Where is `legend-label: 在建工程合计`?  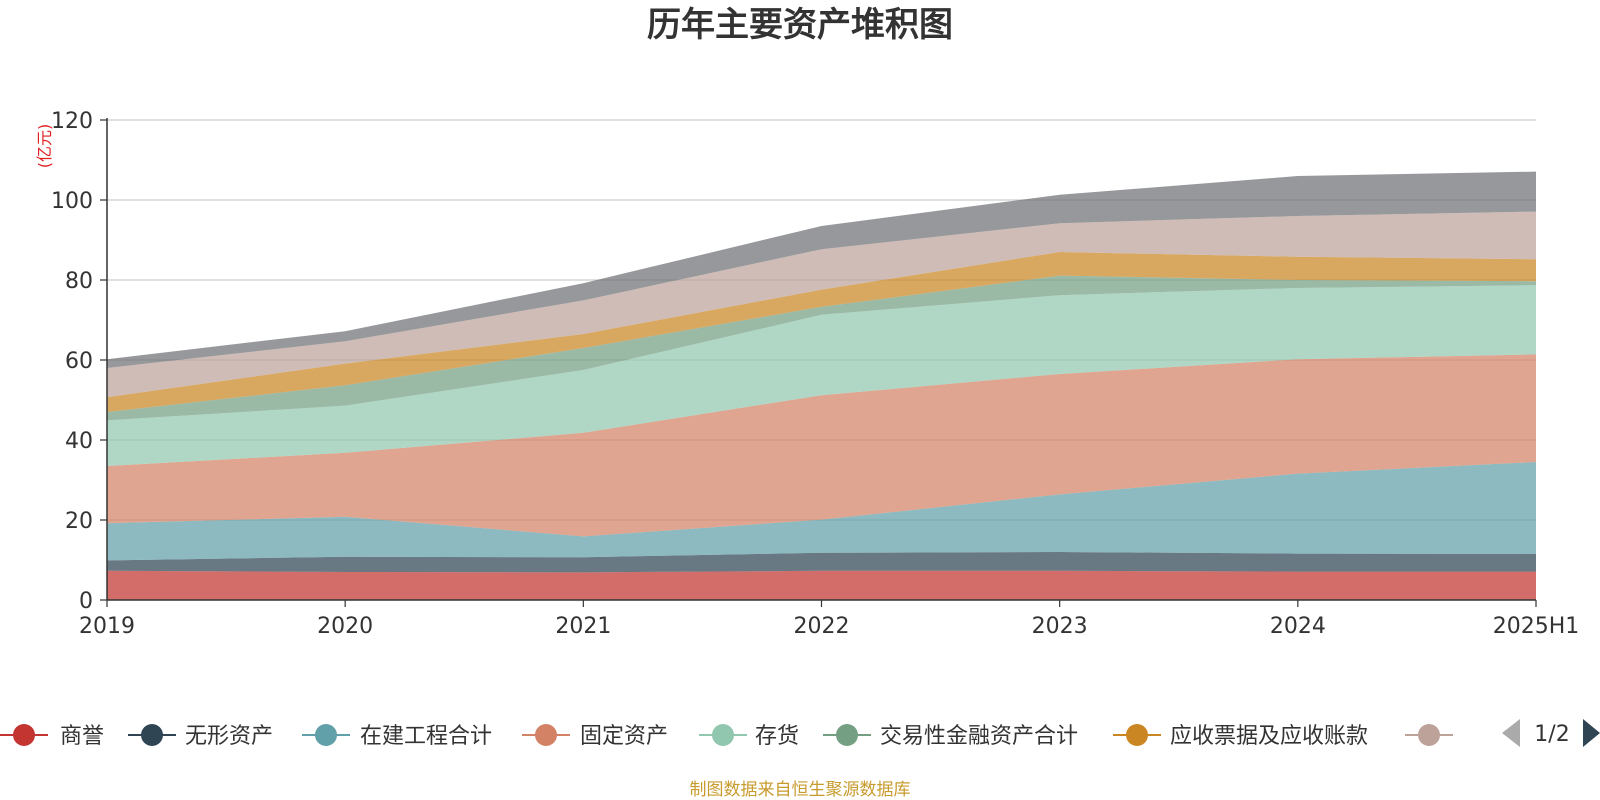
legend-label: 在建工程合计 is located at coordinates (426, 736).